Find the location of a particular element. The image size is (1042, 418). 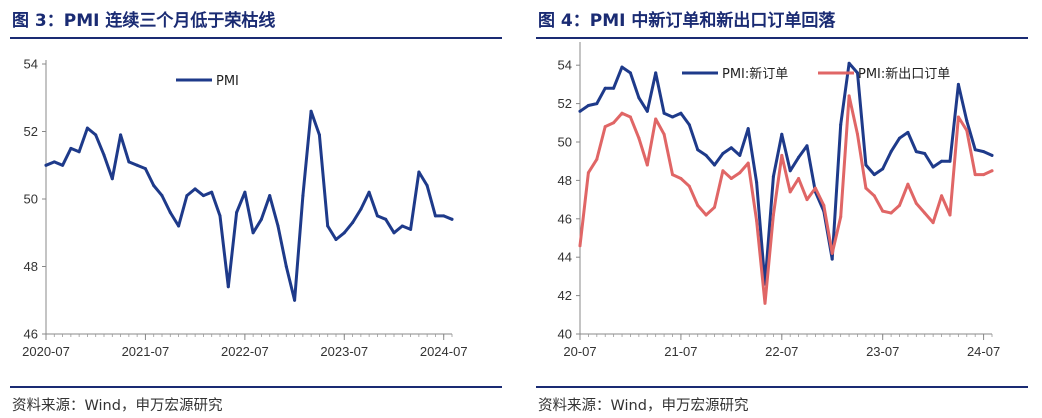

y-tick-label: 54 is located at coordinates (565, 65).